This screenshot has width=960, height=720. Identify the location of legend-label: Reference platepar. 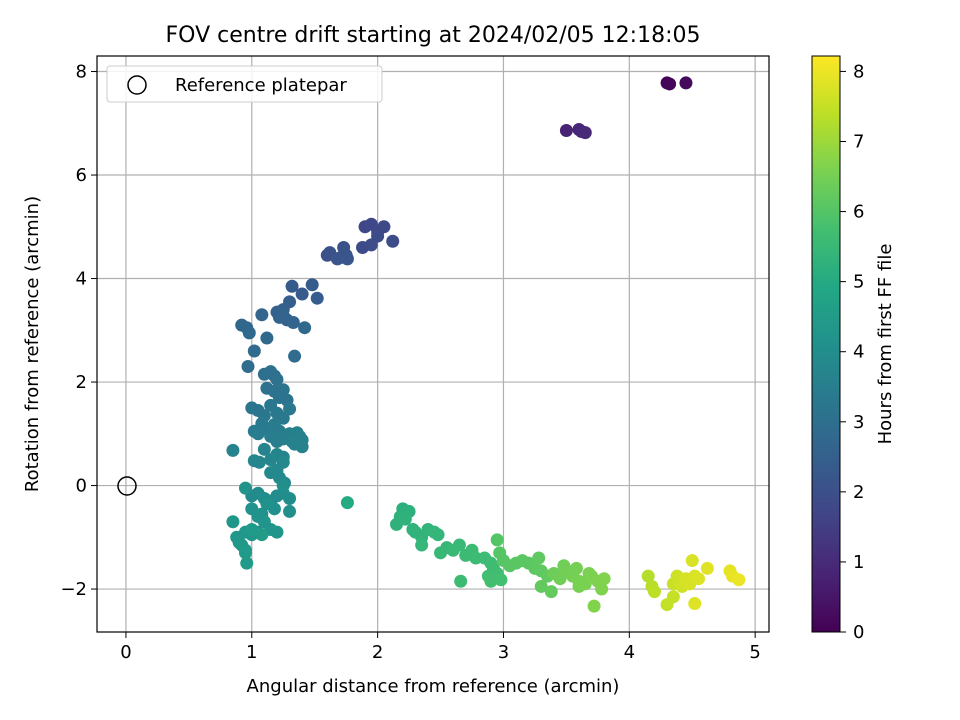
(261, 85).